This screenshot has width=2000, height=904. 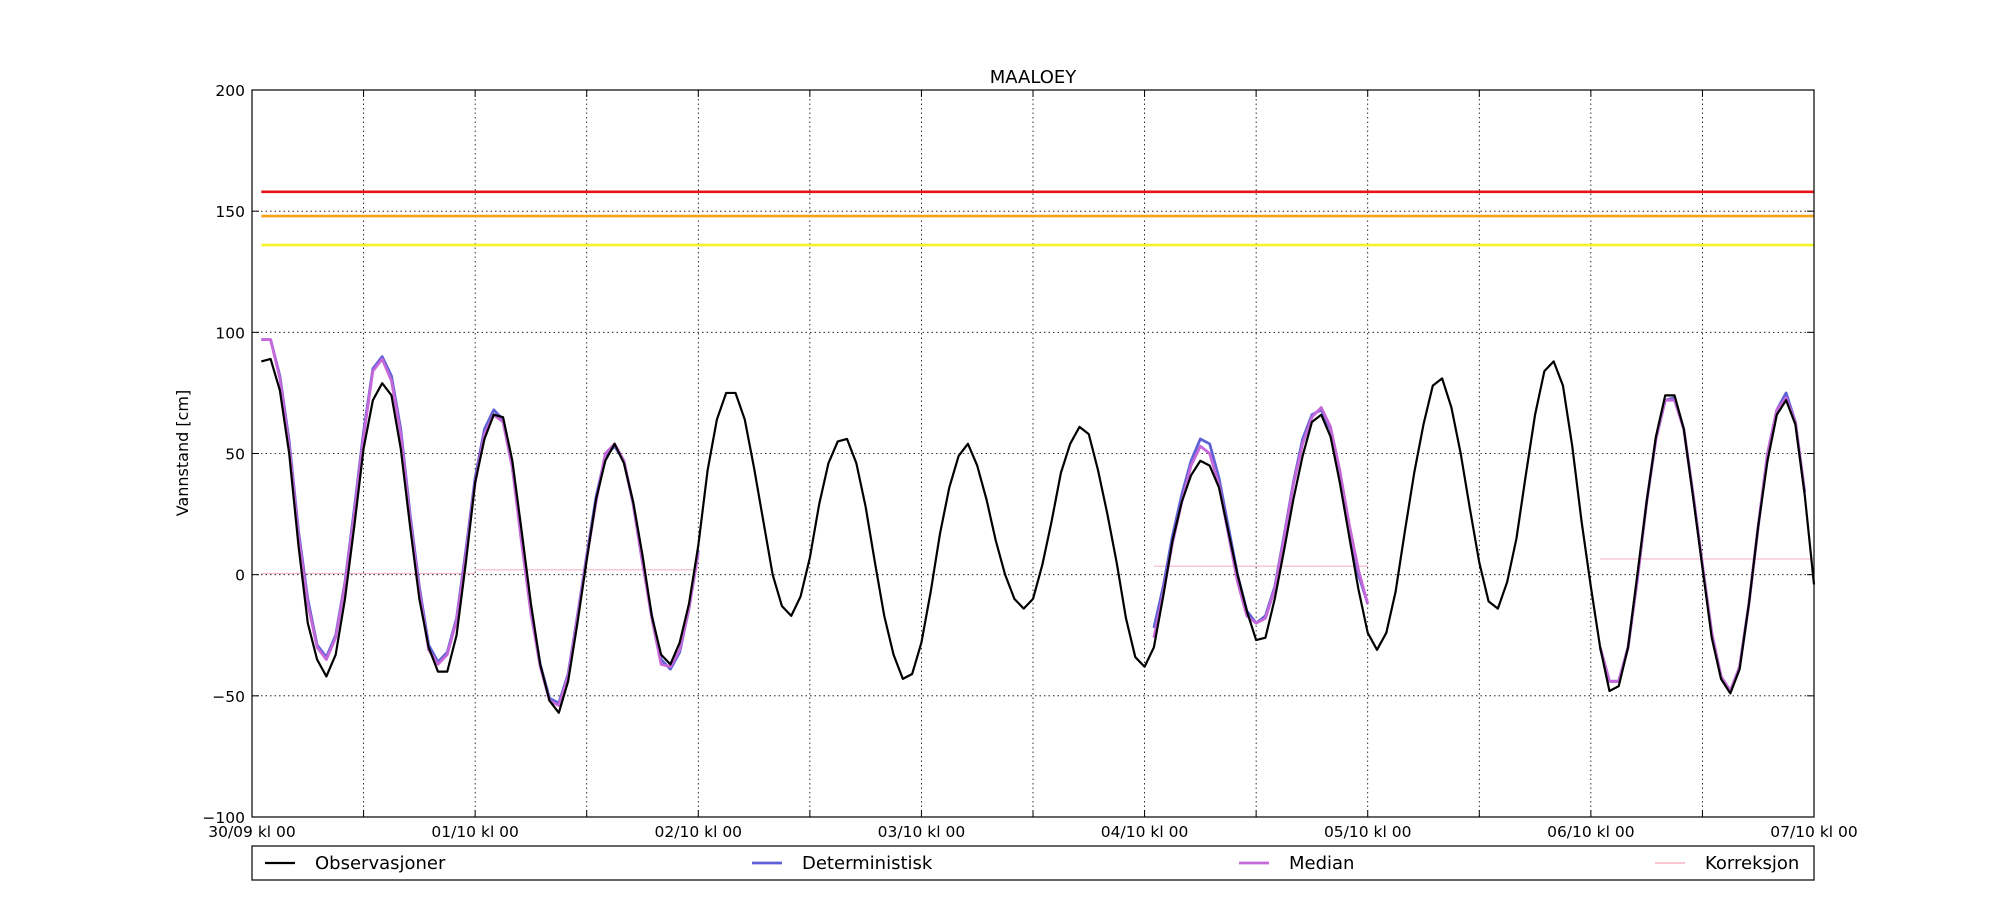 I want to click on x-tick-label: 05/10 kl 00, so click(x=1368, y=832).